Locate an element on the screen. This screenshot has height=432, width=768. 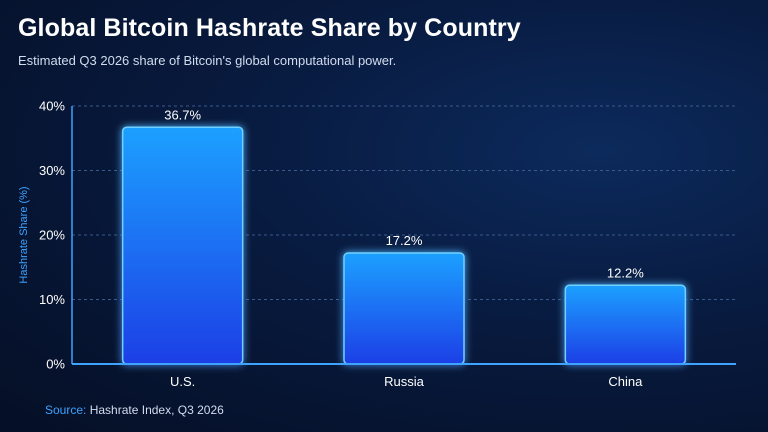
source-note: Source: Hashrate Index, Q3 2026 is located at coordinates (134, 410).